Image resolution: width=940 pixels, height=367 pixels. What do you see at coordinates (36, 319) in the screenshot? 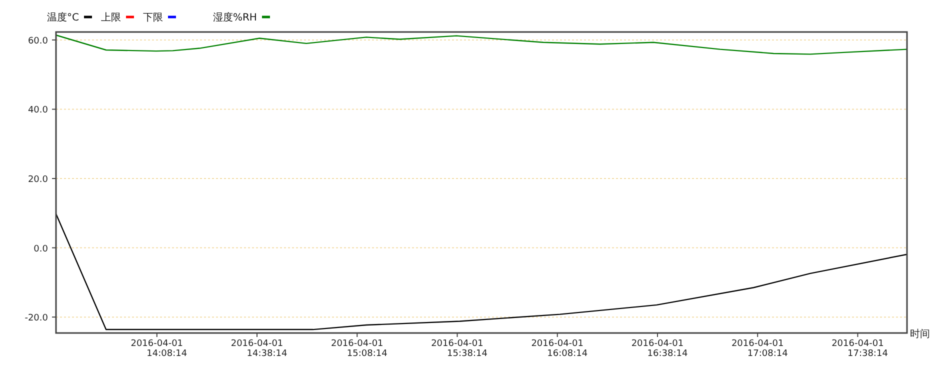
I see `y-tick-label: -20.0` at bounding box center [36, 319].